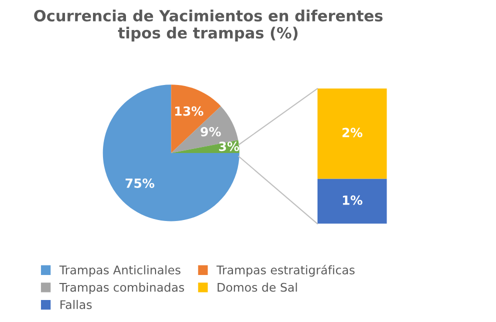 The height and width of the screenshot is (322, 496). Describe the element at coordinates (352, 133) in the screenshot. I see `data-label: 2%` at that location.